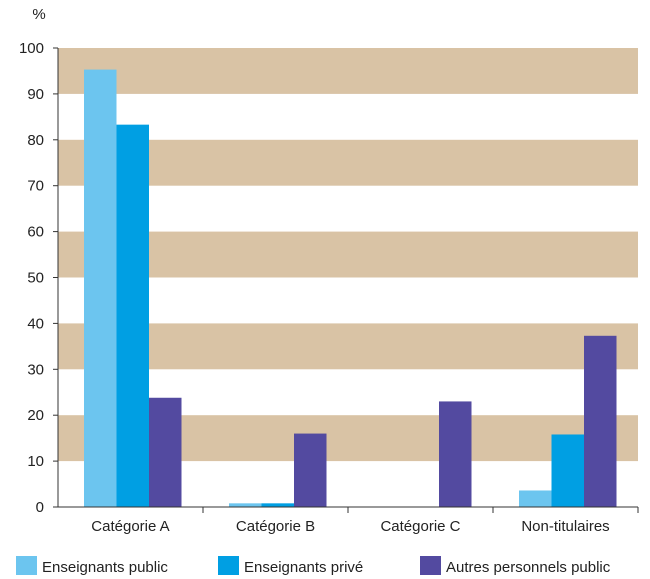  I want to click on x-category-label: Catégorie A, so click(130, 526).